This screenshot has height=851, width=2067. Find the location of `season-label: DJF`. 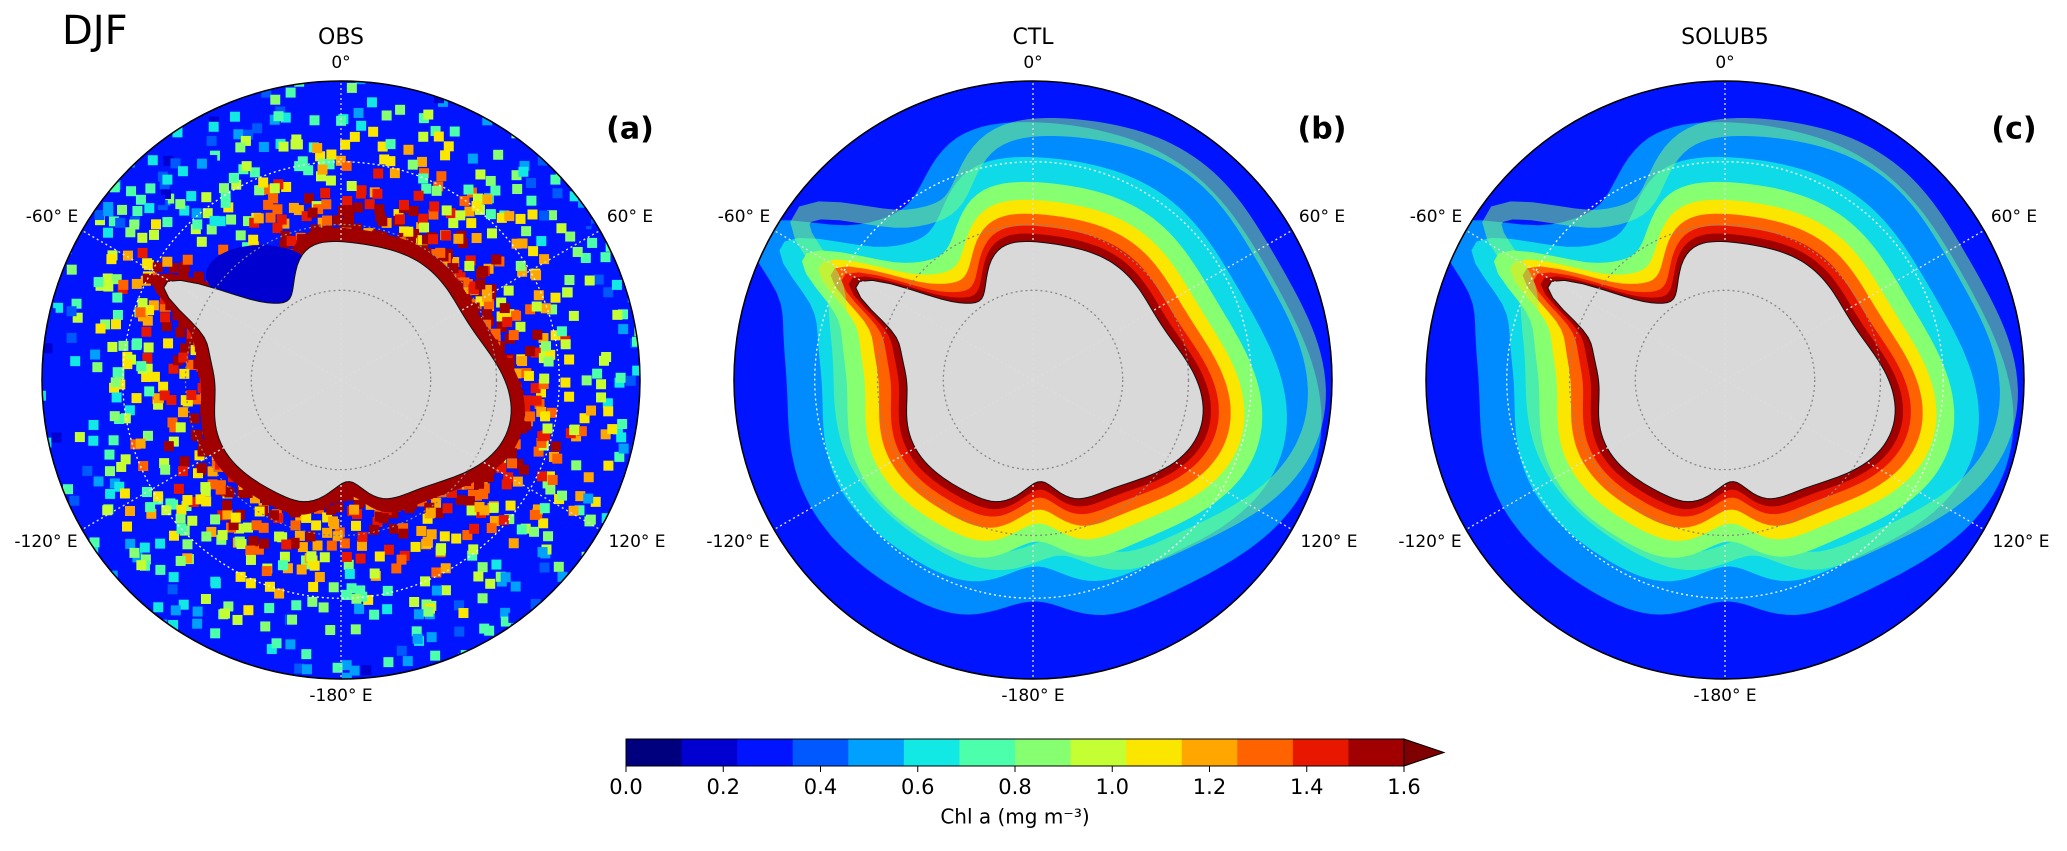

season-label: DJF is located at coordinates (95, 31).